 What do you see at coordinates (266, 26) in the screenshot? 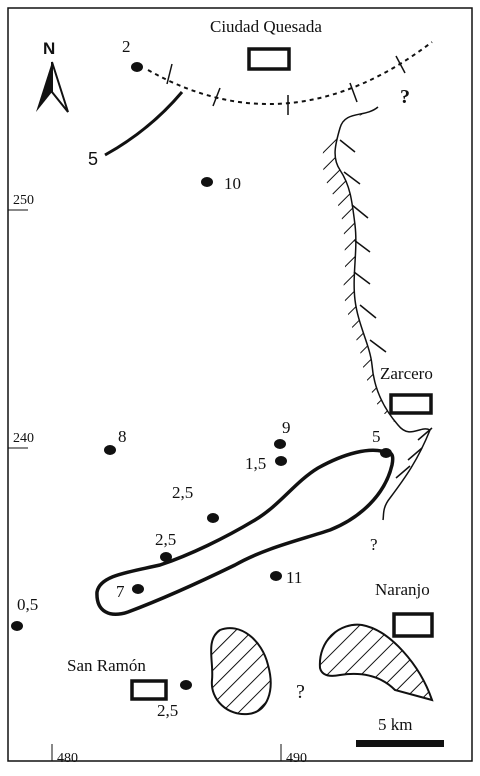
I see `town-label-ciudad-quesada: Ciudad Quesada` at bounding box center [266, 26].